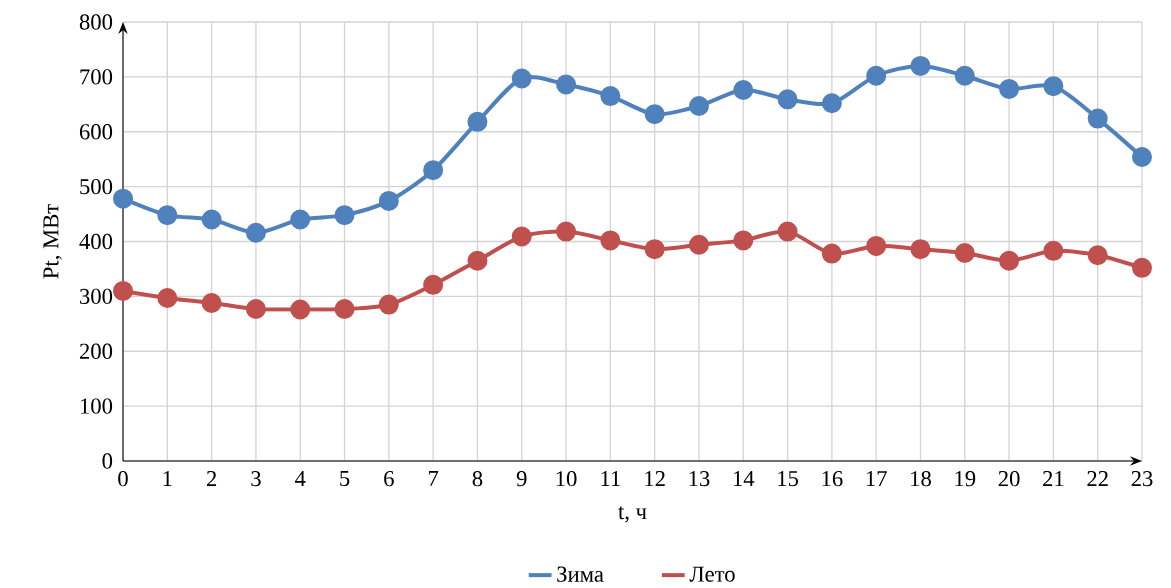 This screenshot has height=588, width=1171. I want to click on legend-label: Лето, so click(712, 574).